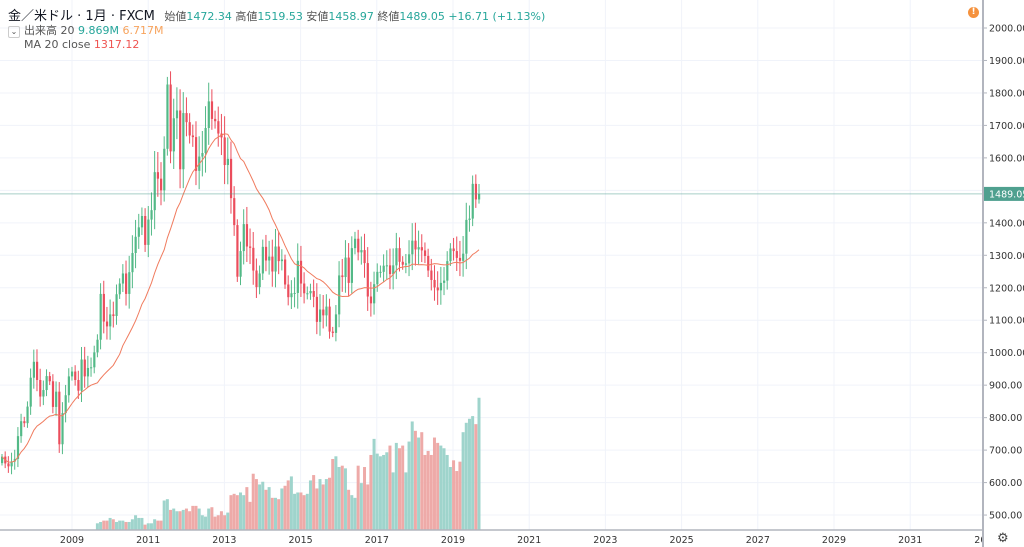  What do you see at coordinates (96, 16) in the screenshot?
I see `interval: 1月` at bounding box center [96, 16].